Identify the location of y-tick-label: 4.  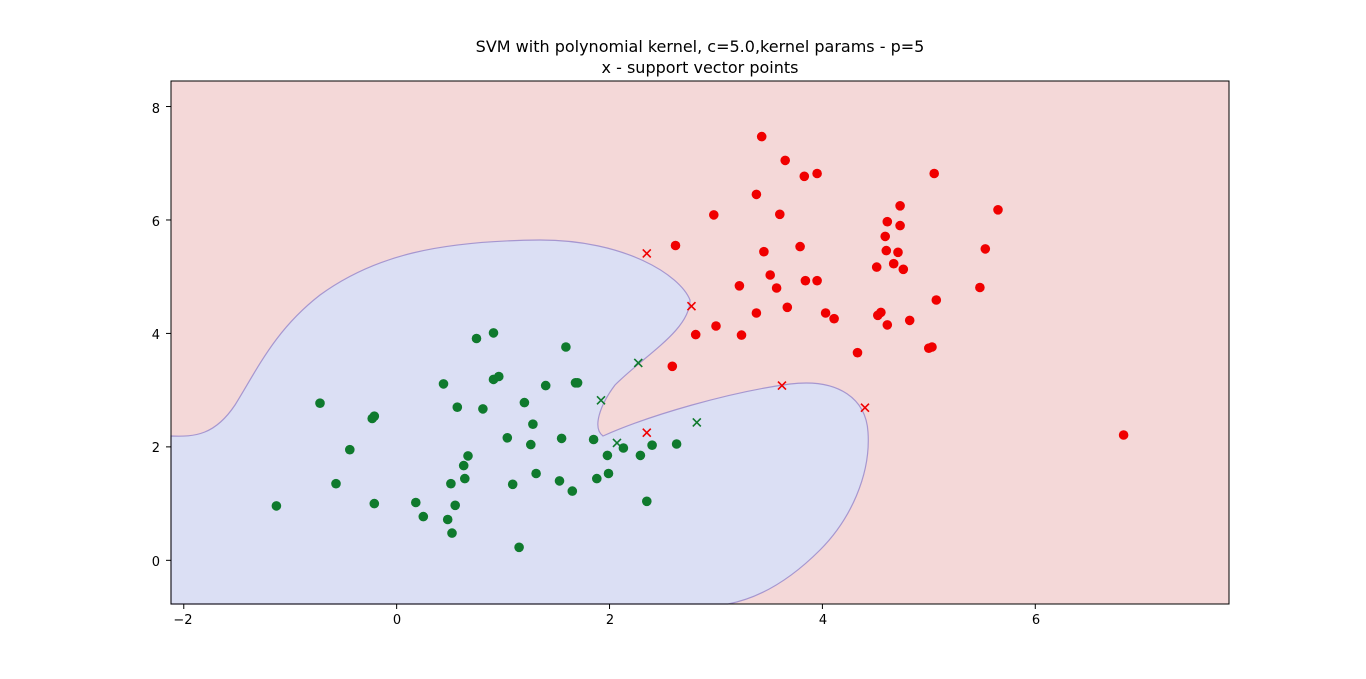
(156, 335).